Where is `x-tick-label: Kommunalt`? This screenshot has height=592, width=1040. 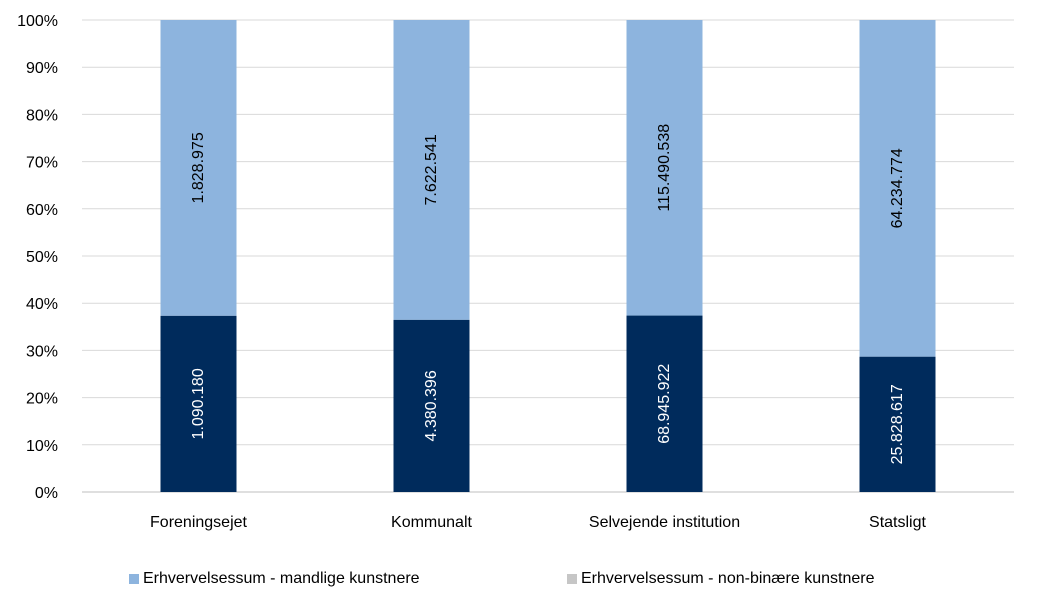
x-tick-label: Kommunalt is located at coordinates (431, 522).